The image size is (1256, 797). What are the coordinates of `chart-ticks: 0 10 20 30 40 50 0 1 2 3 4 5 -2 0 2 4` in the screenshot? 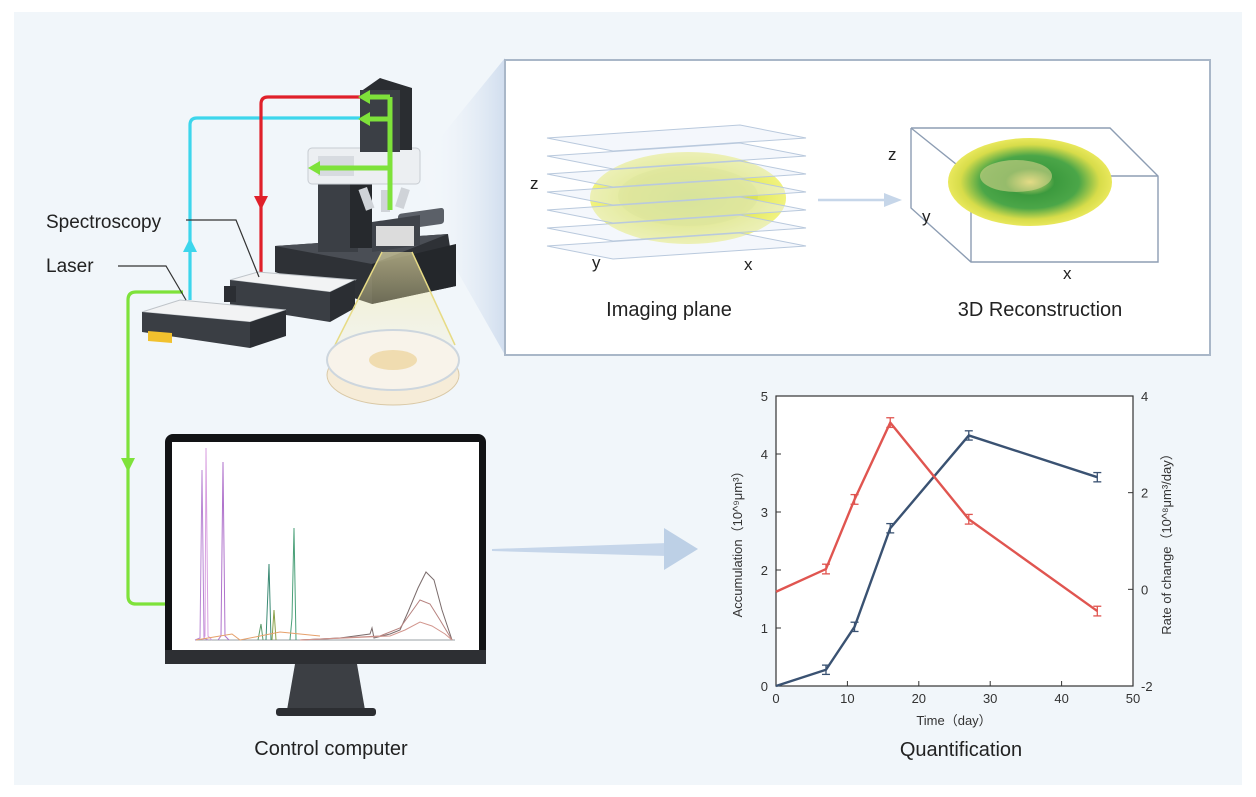 It's located at (957, 547).